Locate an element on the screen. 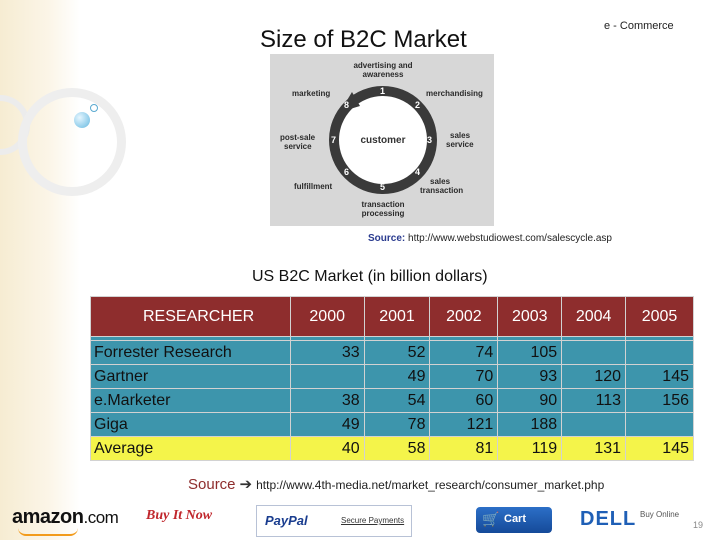 This screenshot has height=540, width=720. cycle-ring is located at coordinates (383, 140).